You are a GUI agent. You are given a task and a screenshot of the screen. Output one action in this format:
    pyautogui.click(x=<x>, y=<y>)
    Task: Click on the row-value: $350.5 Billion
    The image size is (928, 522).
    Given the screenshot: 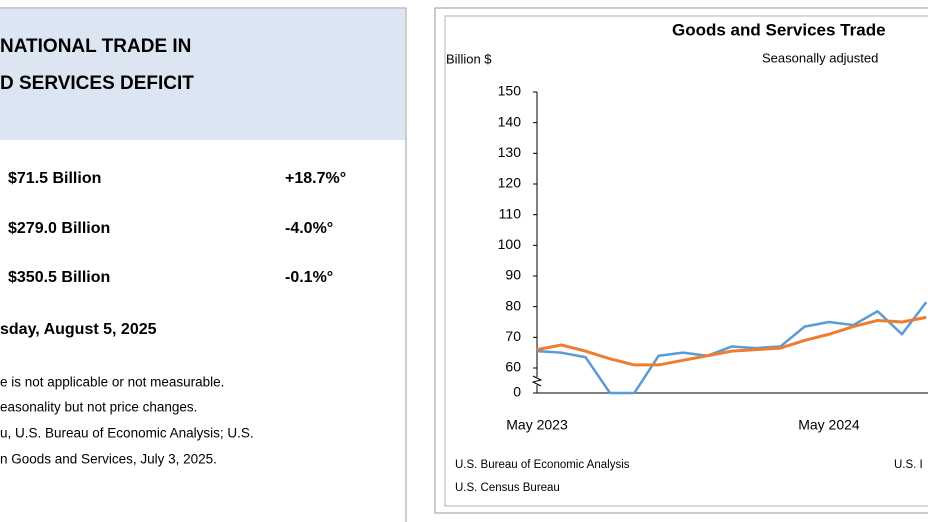 What is the action you would take?
    pyautogui.click(x=59, y=277)
    